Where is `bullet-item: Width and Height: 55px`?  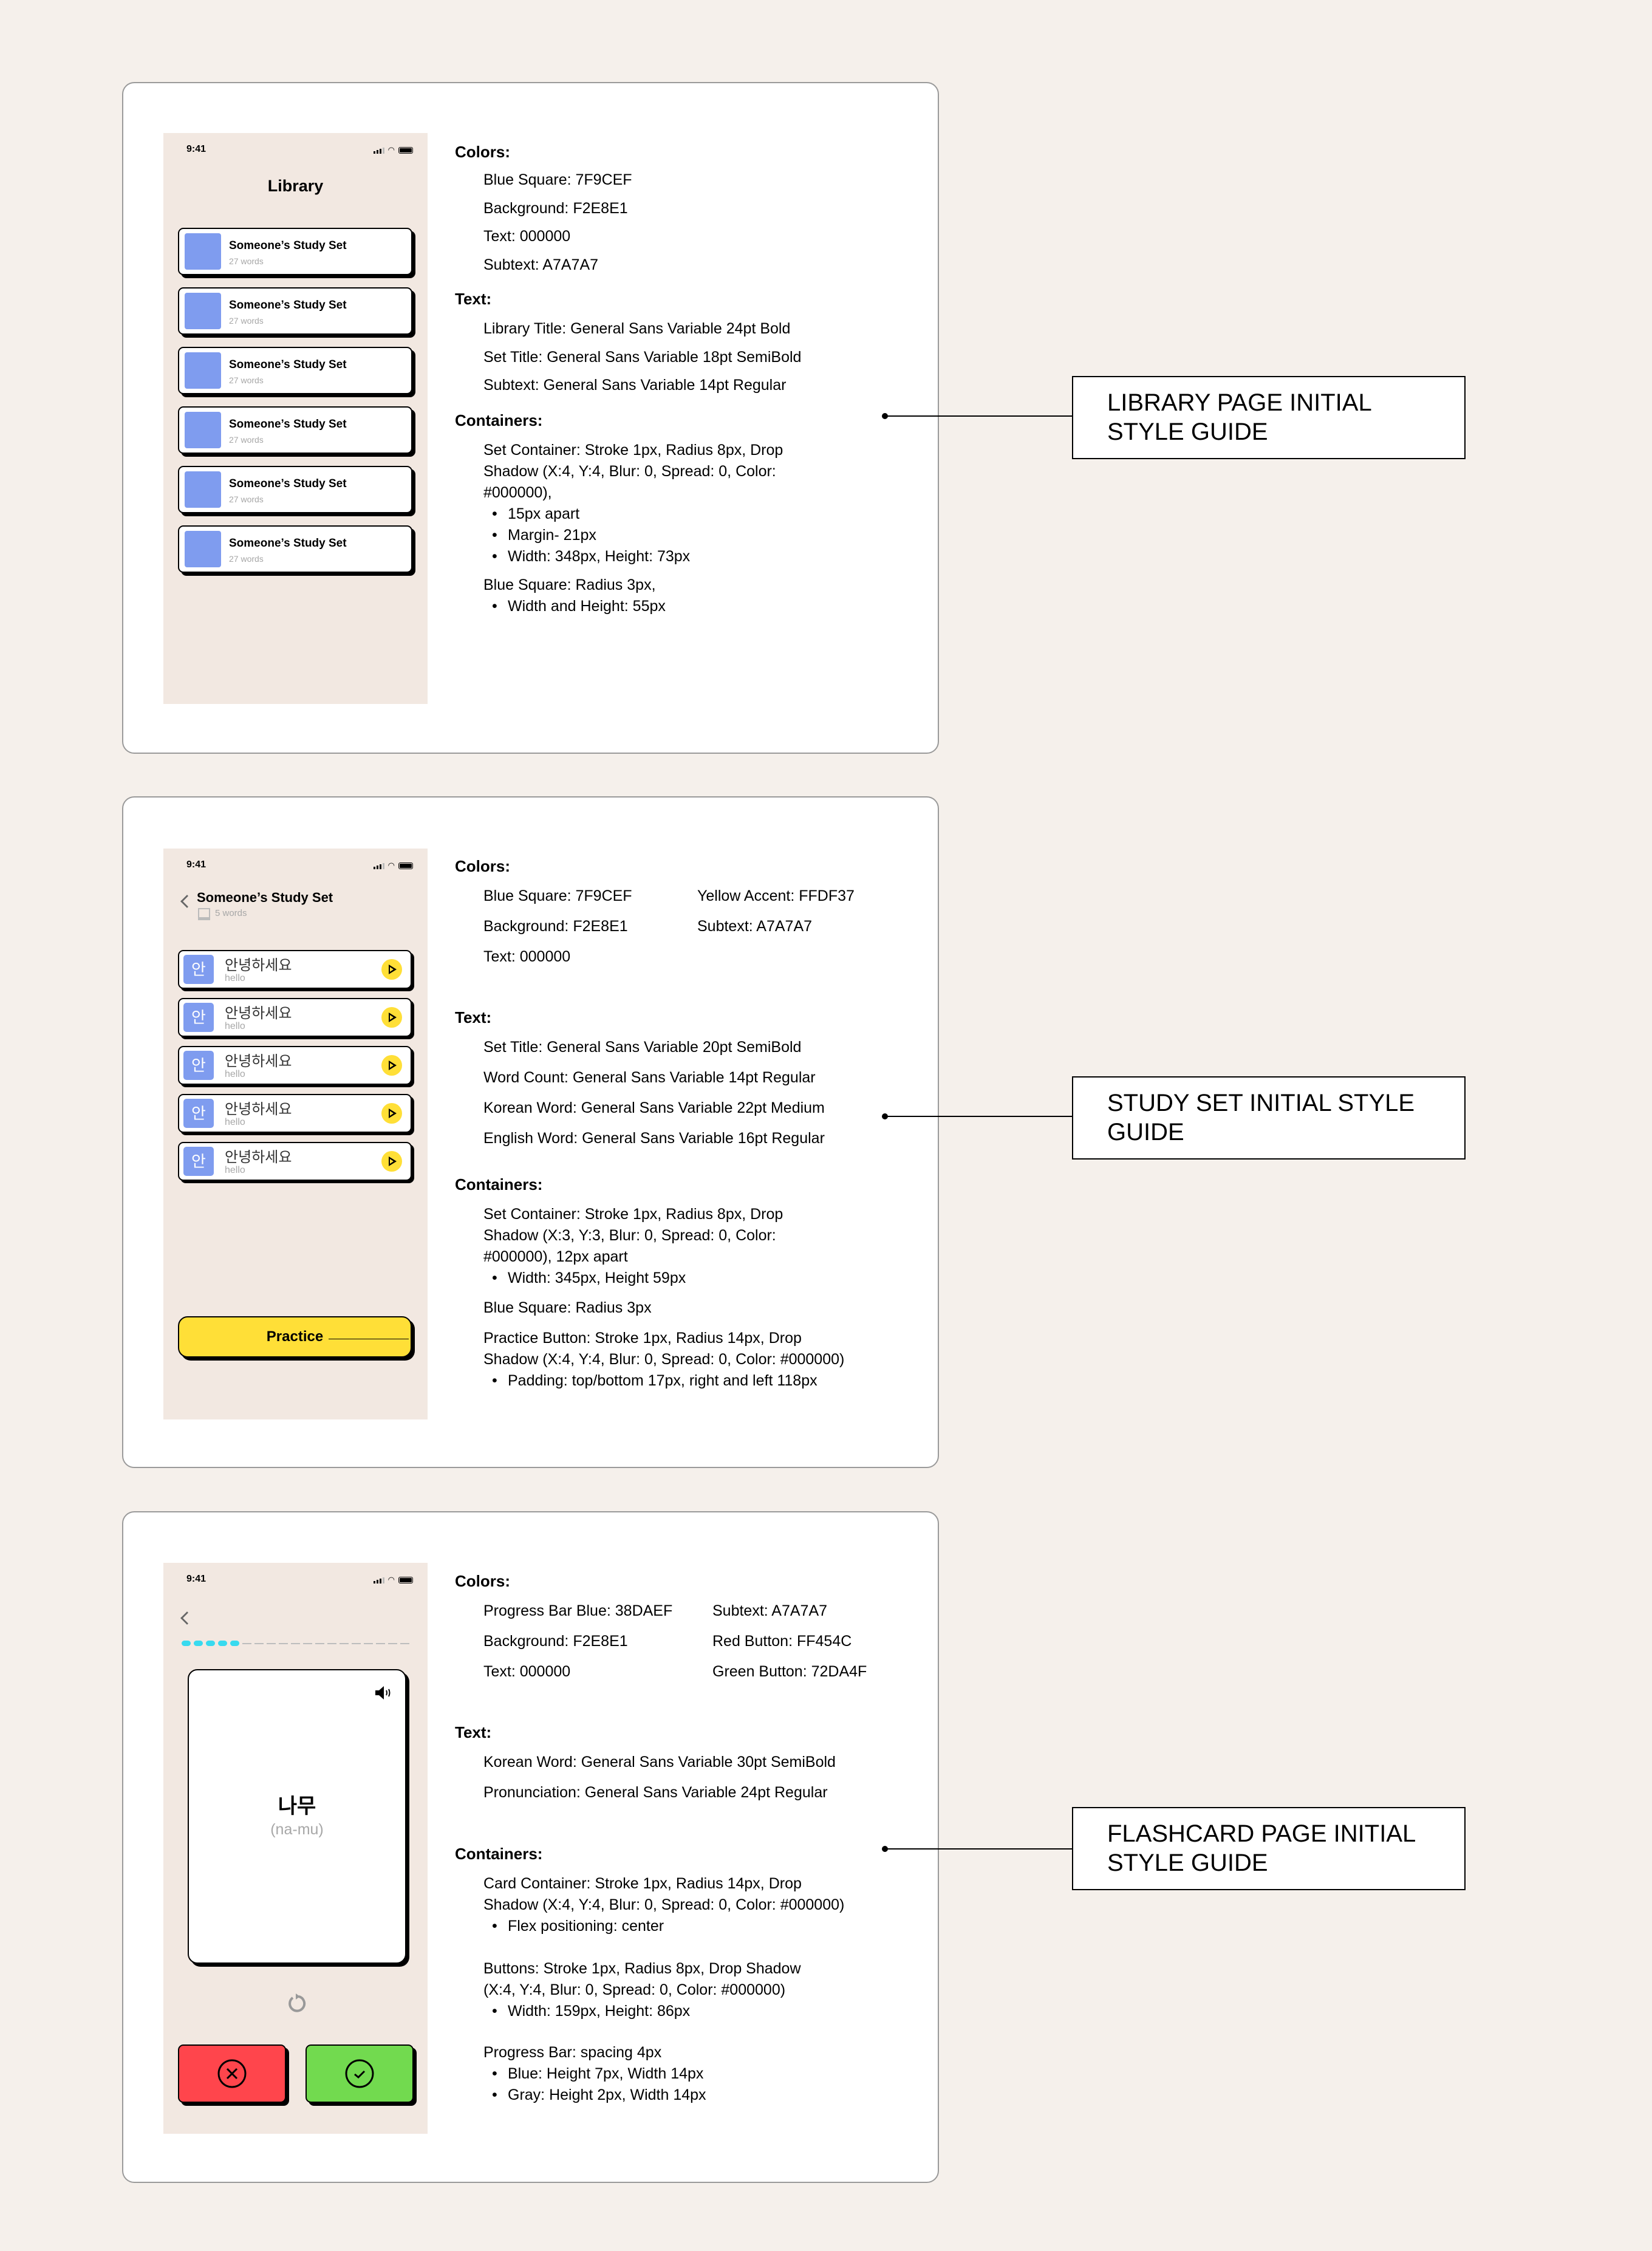 bullet-item: Width and Height: 55px is located at coordinates (579, 606).